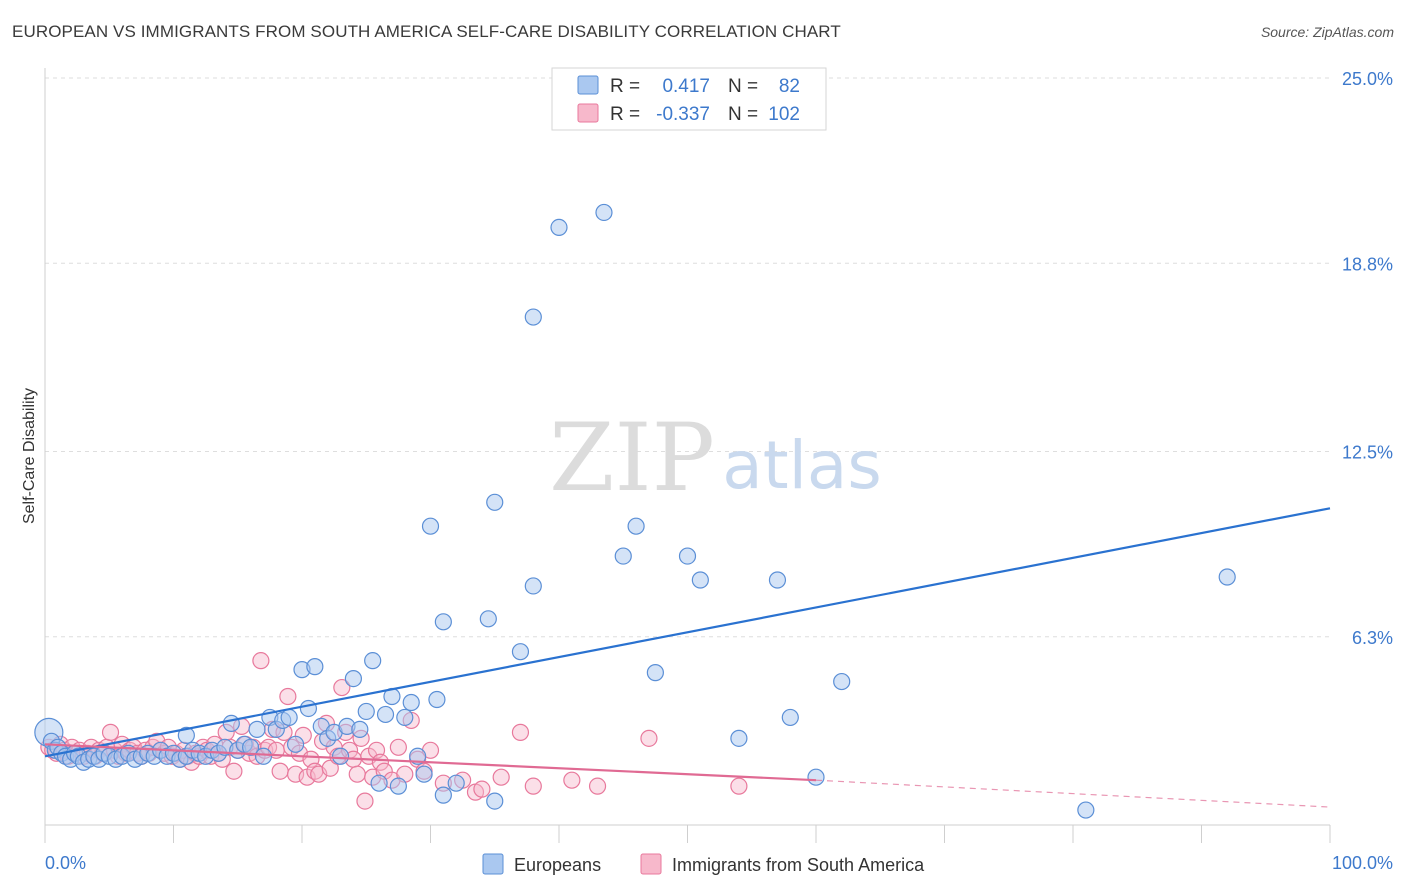 Image resolution: width=1406 pixels, height=892 pixels. What do you see at coordinates (1367, 264) in the screenshot?
I see `y-tick-label: 18.8%` at bounding box center [1367, 264].